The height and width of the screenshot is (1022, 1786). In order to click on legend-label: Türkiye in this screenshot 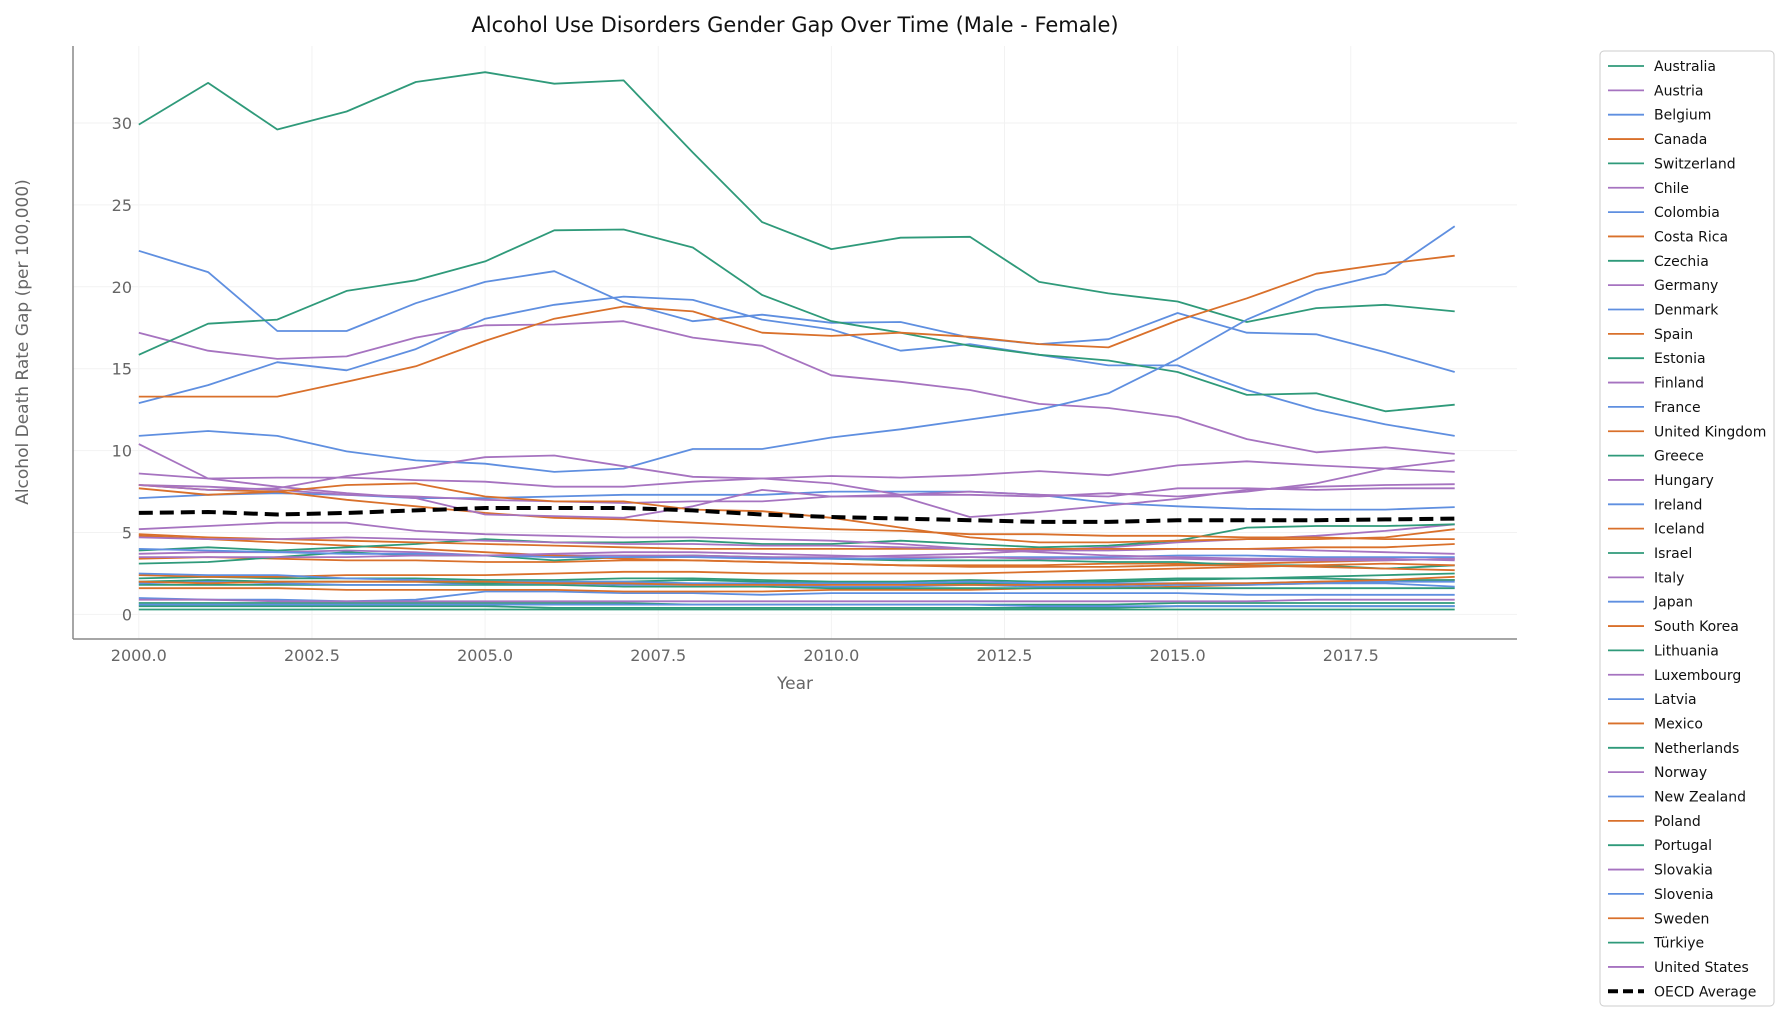, I will do `click(1678, 944)`.